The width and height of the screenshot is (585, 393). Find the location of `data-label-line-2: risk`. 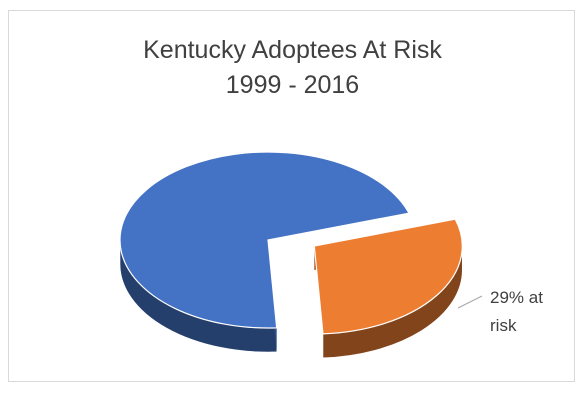

data-label-line-2: risk is located at coordinates (503, 325).